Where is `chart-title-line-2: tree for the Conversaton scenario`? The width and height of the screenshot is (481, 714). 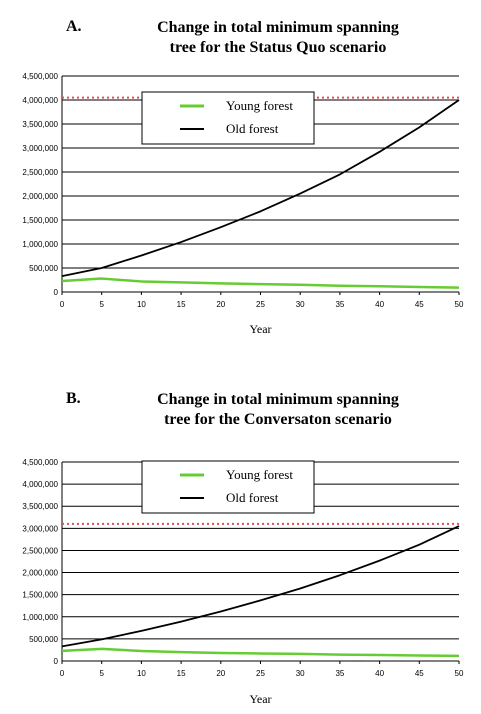
chart-title-line-2: tree for the Conversaton scenario is located at coordinates (278, 419).